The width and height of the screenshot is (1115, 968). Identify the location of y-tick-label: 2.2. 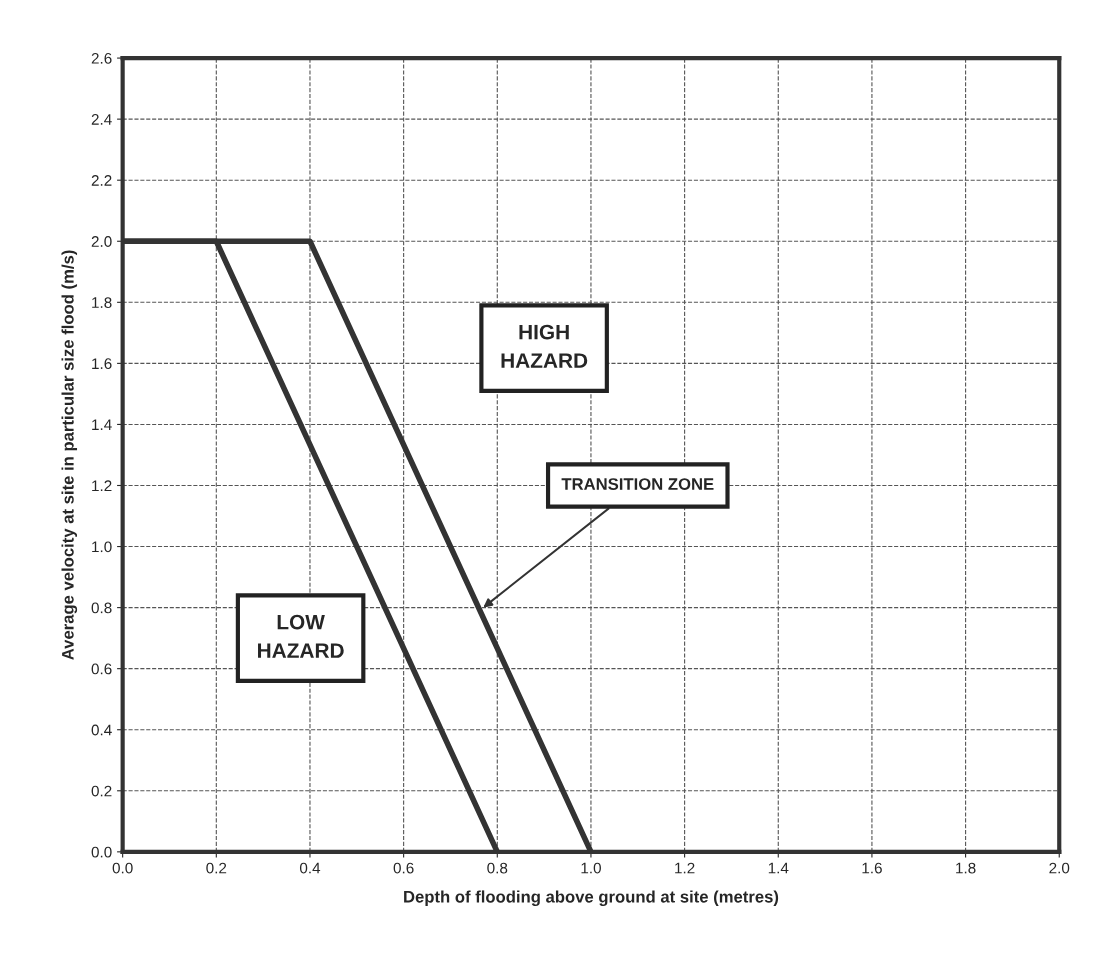
(101, 180).